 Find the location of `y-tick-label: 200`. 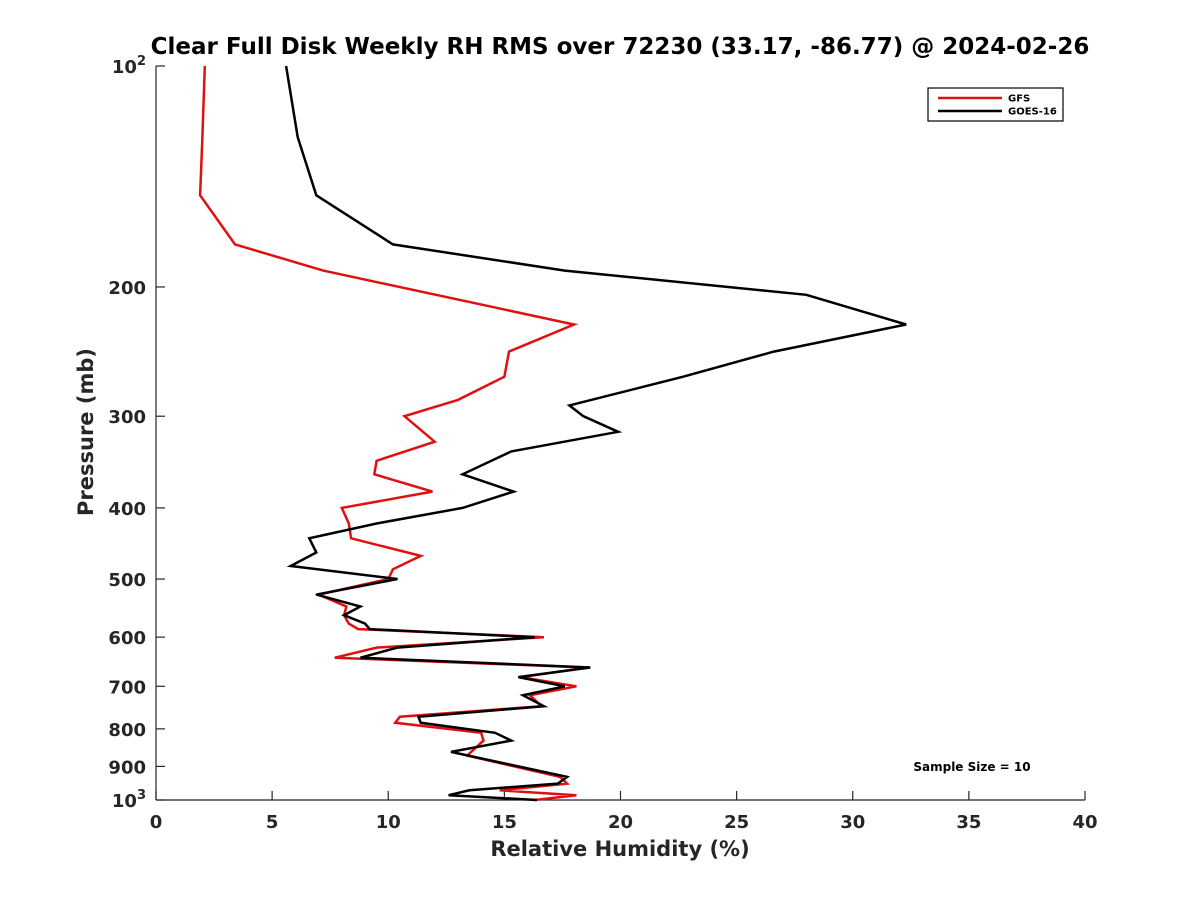

y-tick-label: 200 is located at coordinates (127, 288).